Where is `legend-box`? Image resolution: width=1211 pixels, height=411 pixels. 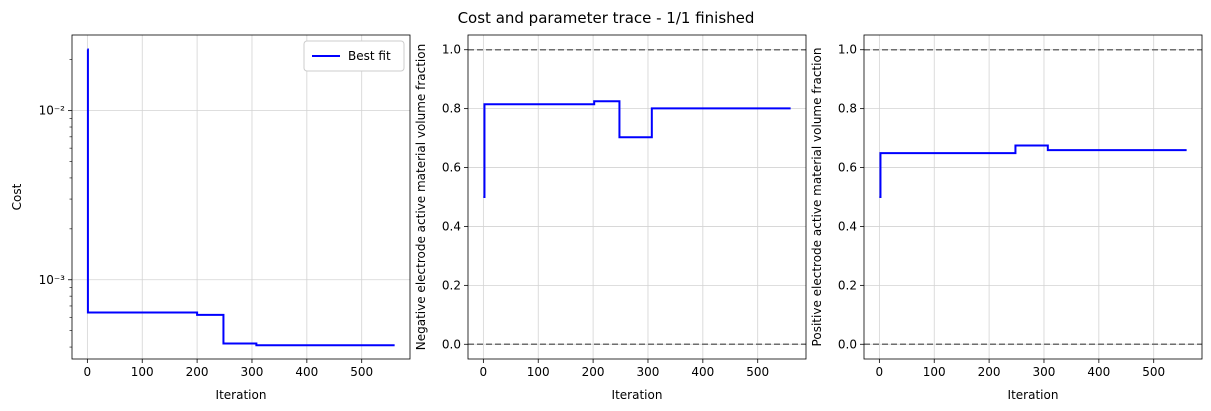
legend-box is located at coordinates (354, 56).